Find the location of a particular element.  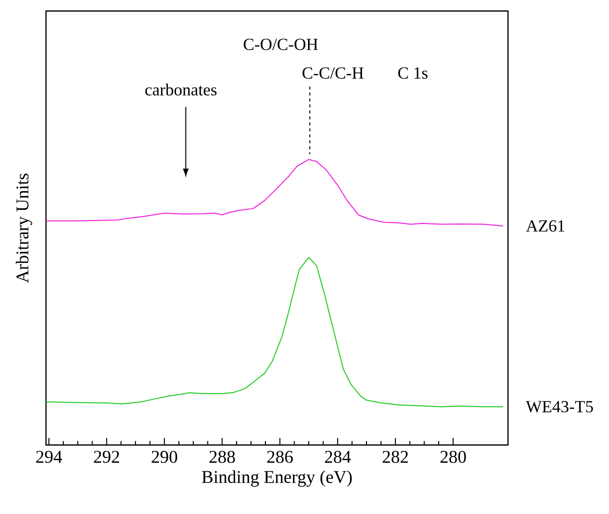

series-label: AZ61 is located at coordinates (545, 226).